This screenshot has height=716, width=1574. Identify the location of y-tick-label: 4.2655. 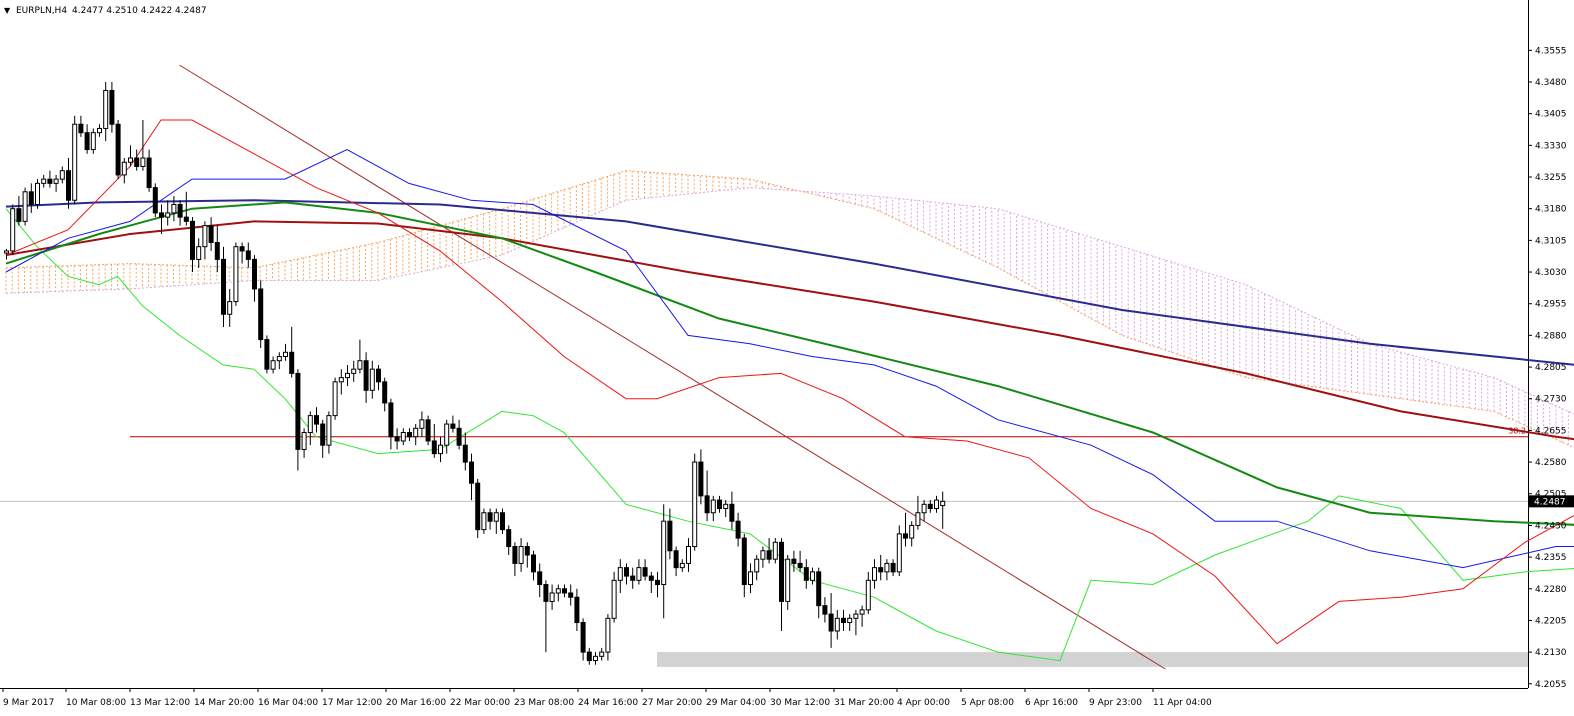
(1551, 431).